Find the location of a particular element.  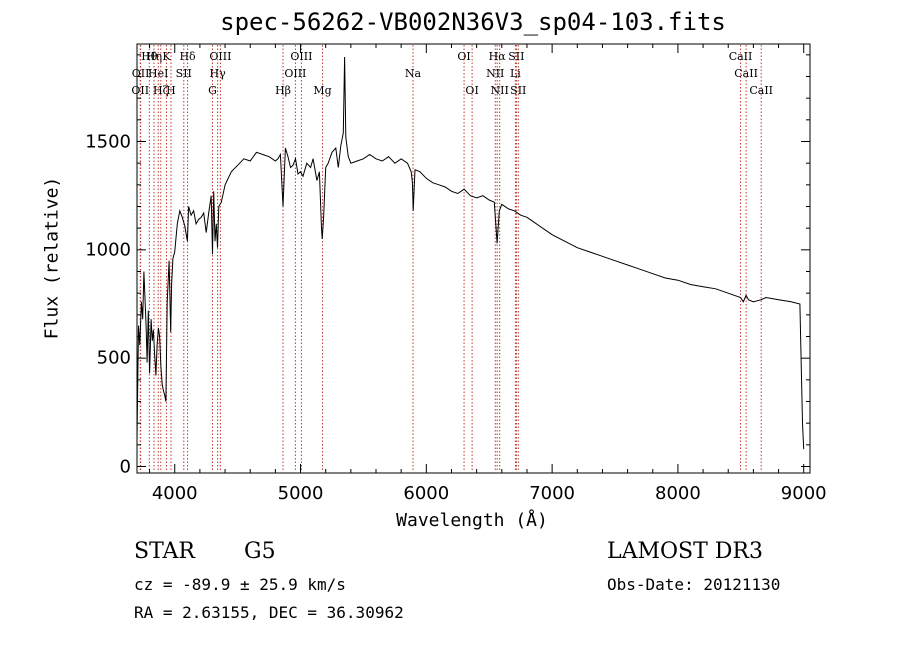

object-class: STAR is located at coordinates (164, 551).